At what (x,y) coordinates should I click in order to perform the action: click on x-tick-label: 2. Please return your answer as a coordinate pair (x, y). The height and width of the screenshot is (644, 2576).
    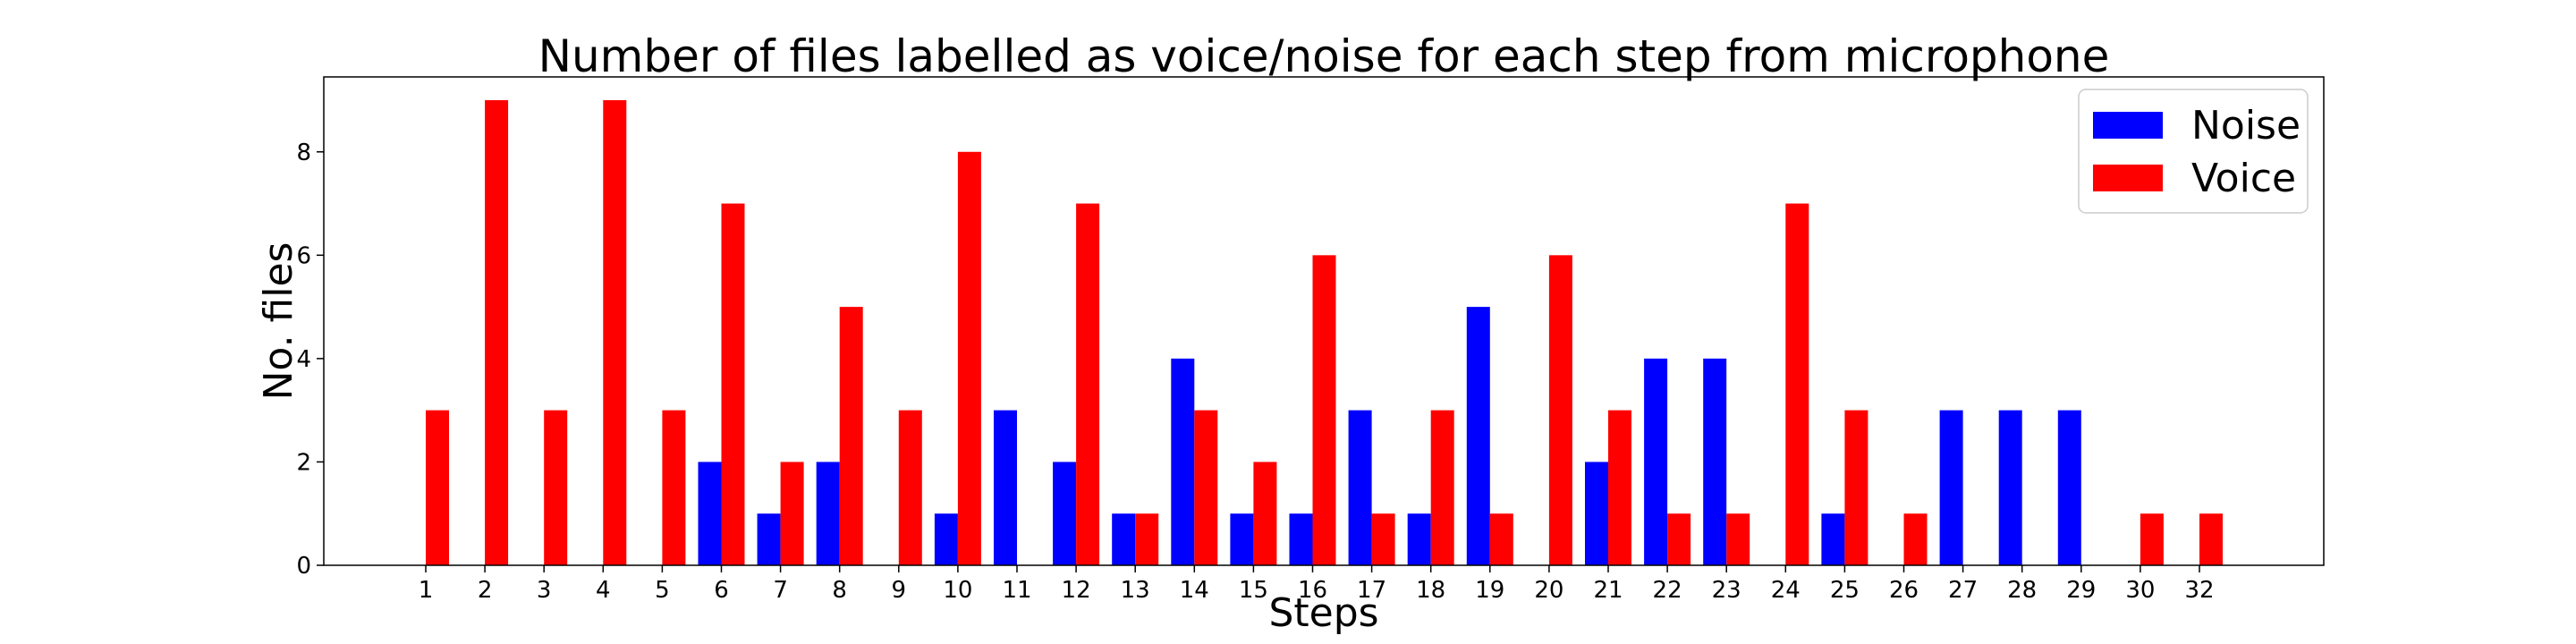
    Looking at the image, I should click on (485, 590).